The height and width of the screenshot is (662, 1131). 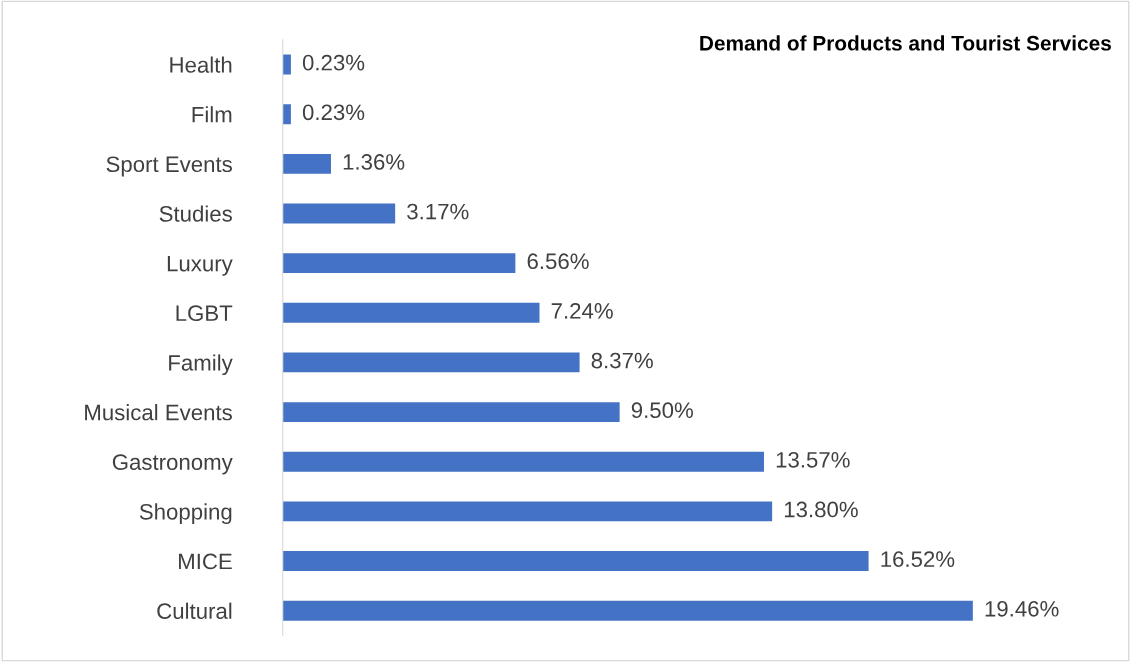 I want to click on chart-title: Demand of Products and Tourist Services, so click(x=905, y=43).